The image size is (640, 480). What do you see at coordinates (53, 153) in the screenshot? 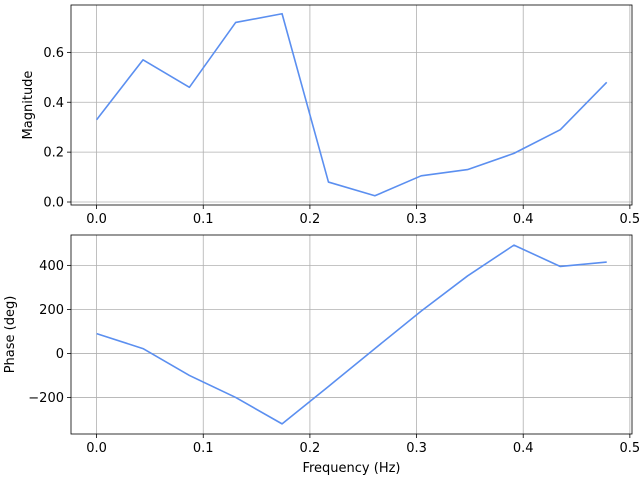
I see `y-tick-label-1: 0.2` at bounding box center [53, 153].